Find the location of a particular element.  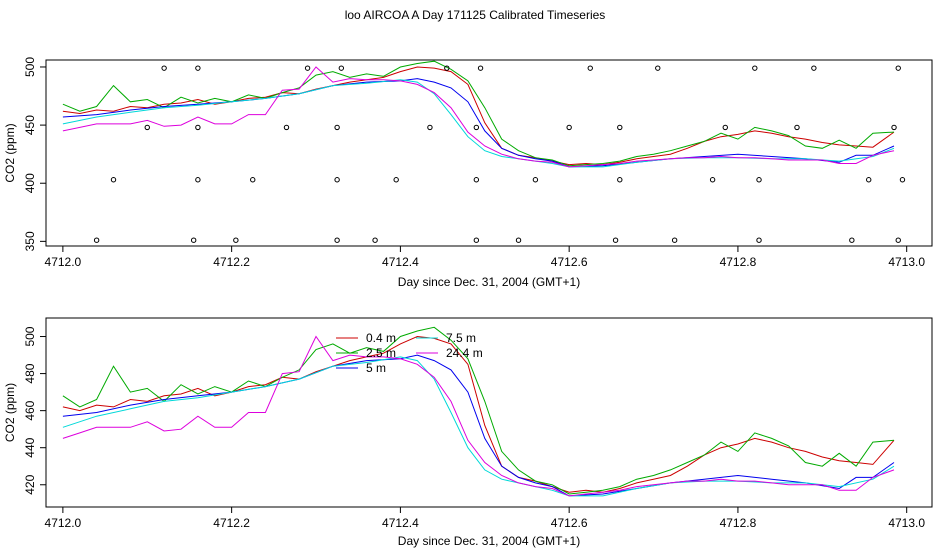

y-tick-label: 450 is located at coordinates (30, 125).